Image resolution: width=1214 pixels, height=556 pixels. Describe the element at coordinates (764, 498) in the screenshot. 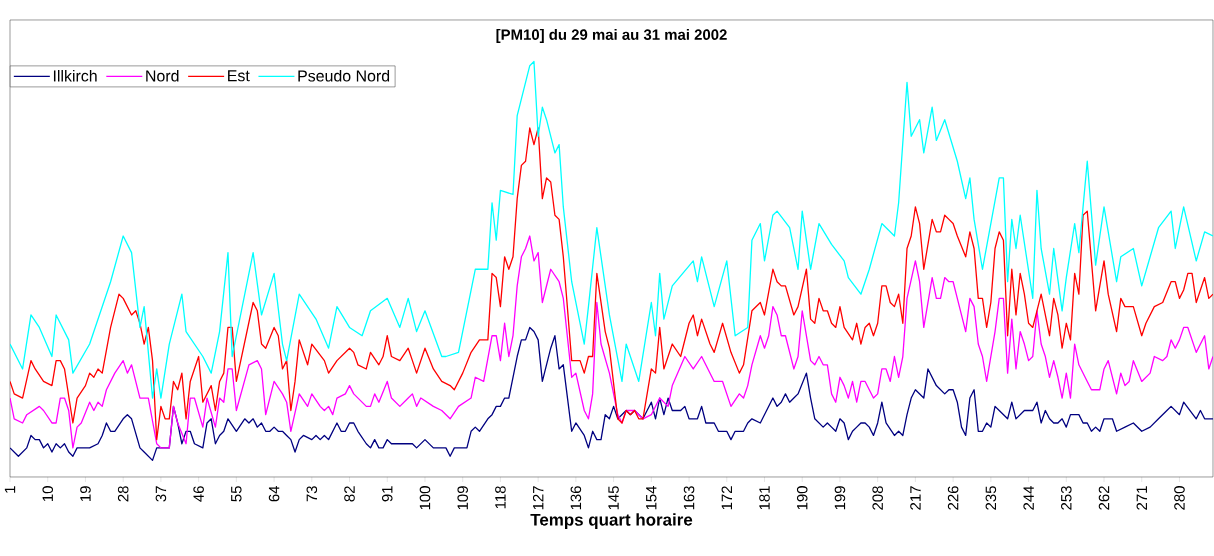

I see `x-tick-label: 181` at that location.